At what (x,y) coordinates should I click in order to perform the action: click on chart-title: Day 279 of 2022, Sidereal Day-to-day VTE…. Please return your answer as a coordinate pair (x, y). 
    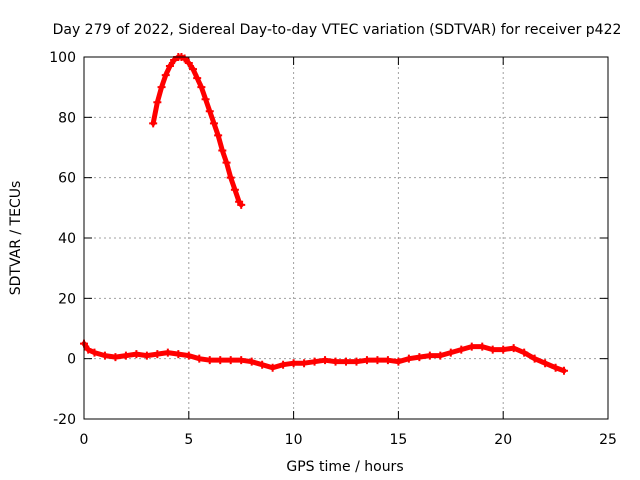
    Looking at the image, I should click on (337, 30).